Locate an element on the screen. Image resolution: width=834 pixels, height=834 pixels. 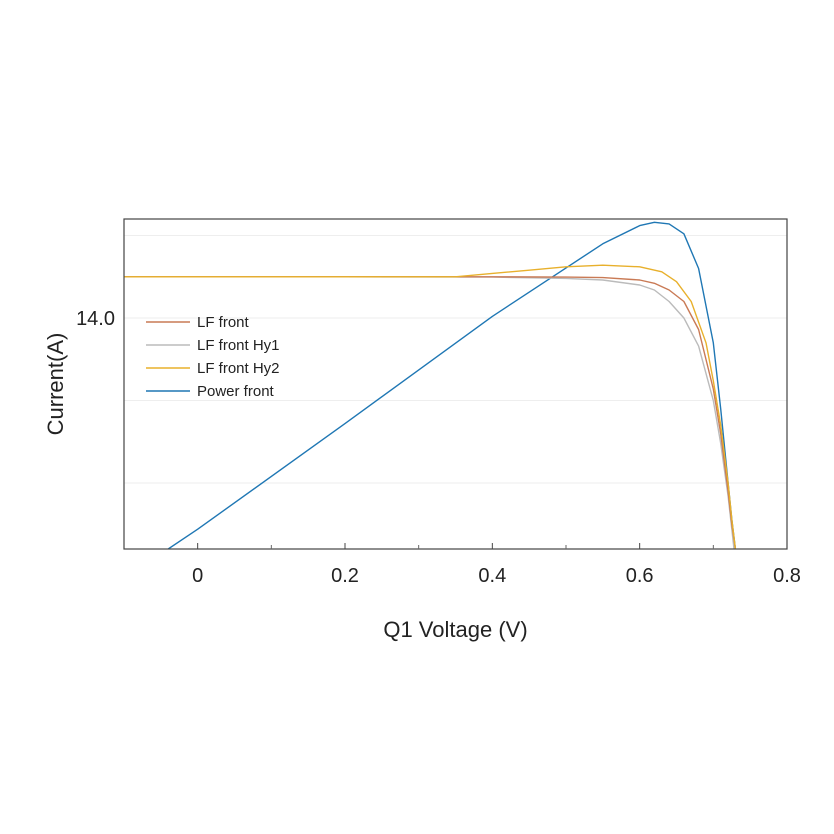
legend-label: LF front Hy2 is located at coordinates (238, 368).